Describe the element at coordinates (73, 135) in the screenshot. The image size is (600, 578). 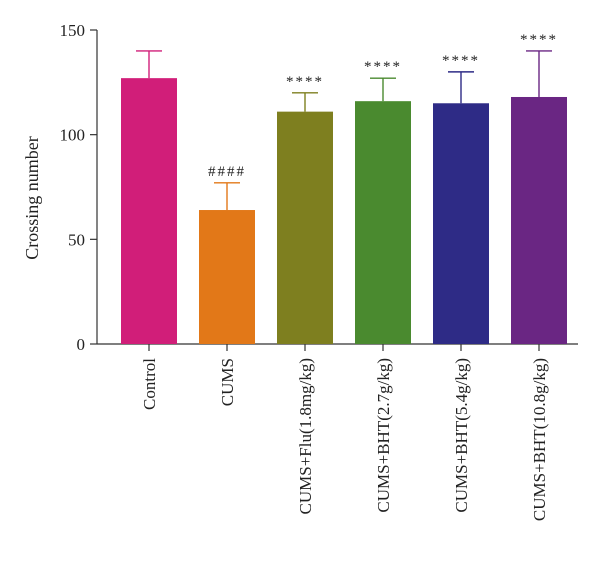
I see `y-tick-label: 100` at that location.